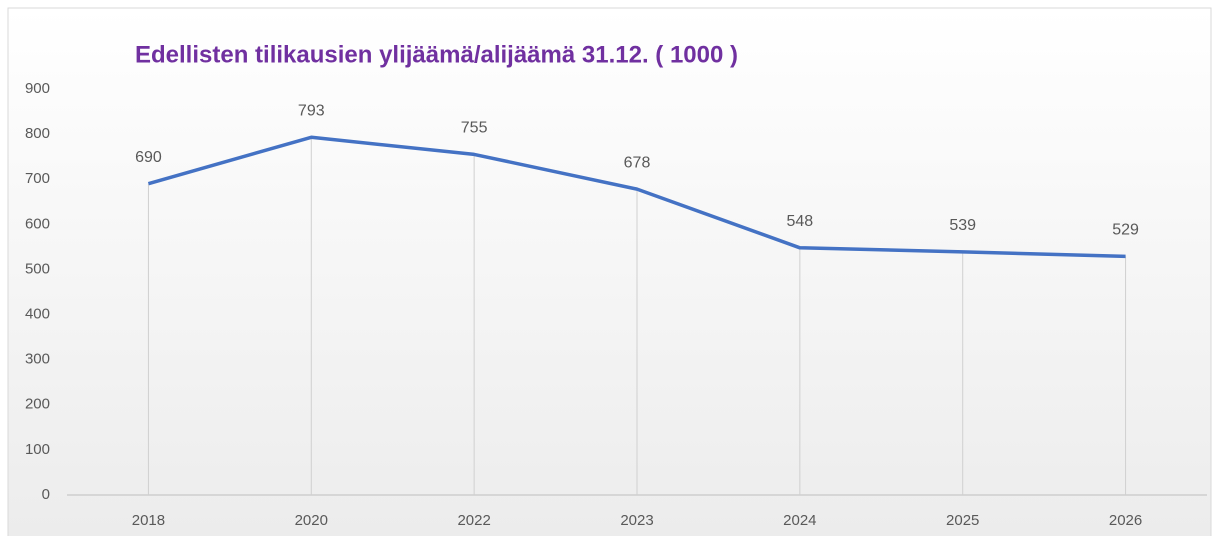  I want to click on x-tick-label: 2025, so click(962, 520).